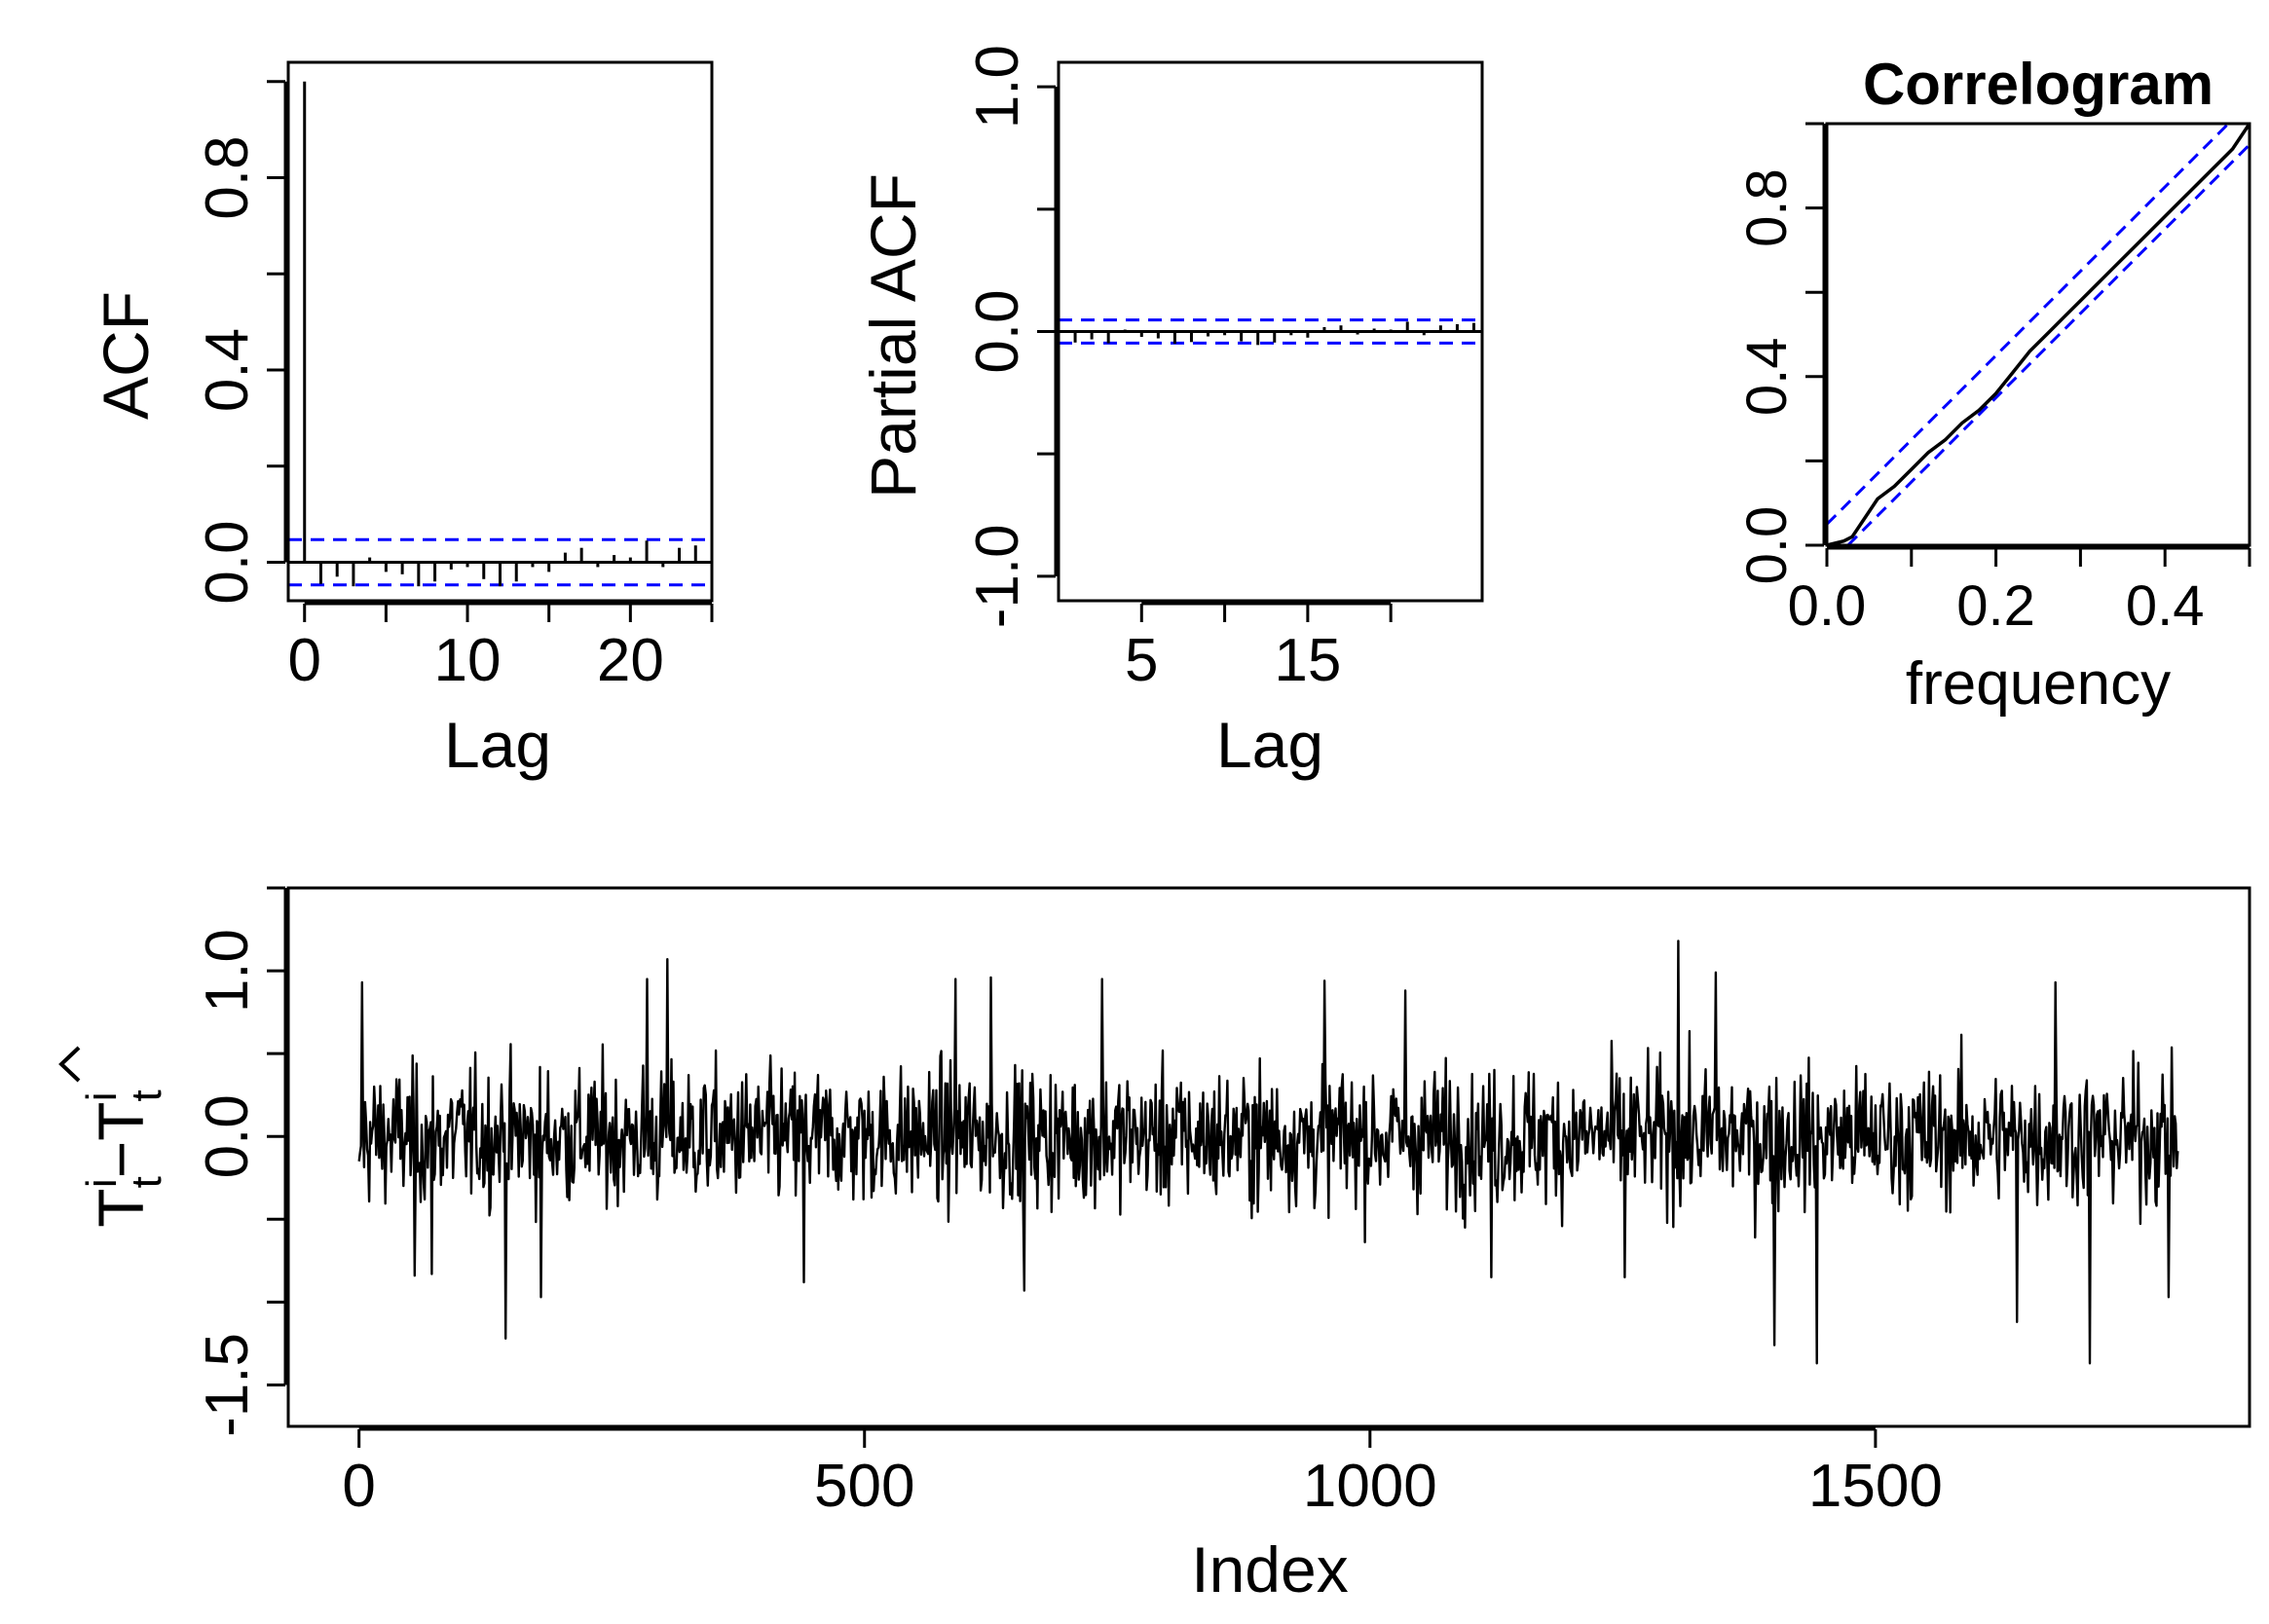 The image size is (2269, 1624). I want to click on correlogram-lines, so click(2038, 334).